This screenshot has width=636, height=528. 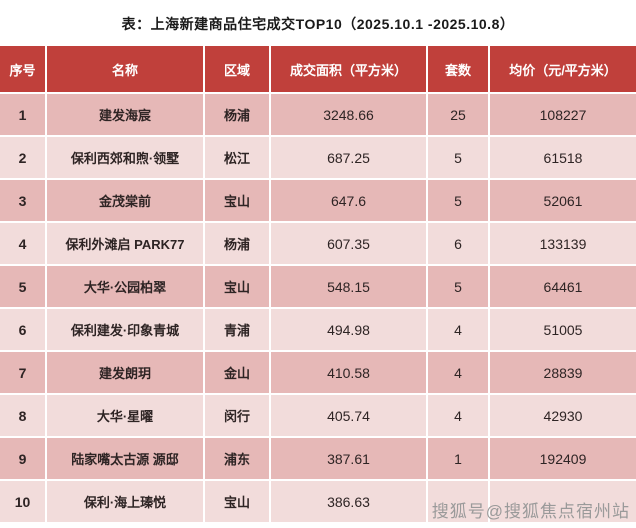 What do you see at coordinates (23, 330) in the screenshot?
I see `cell-rank: 6` at bounding box center [23, 330].